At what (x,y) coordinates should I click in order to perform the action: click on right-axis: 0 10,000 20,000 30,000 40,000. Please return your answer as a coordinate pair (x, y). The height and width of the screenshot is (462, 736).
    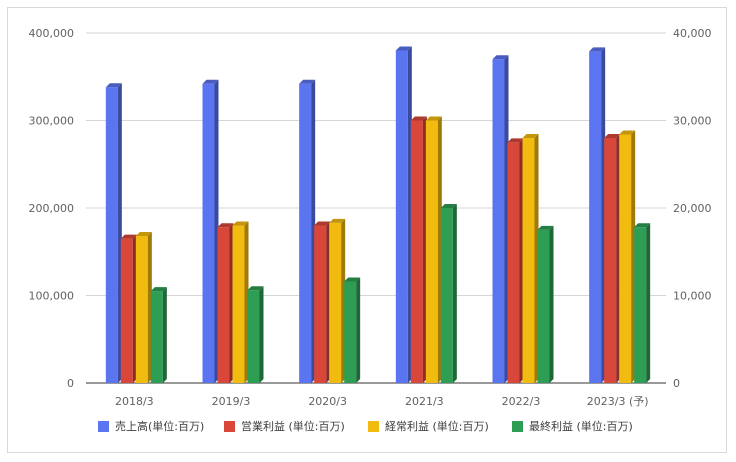
    Looking at the image, I should click on (692, 208).